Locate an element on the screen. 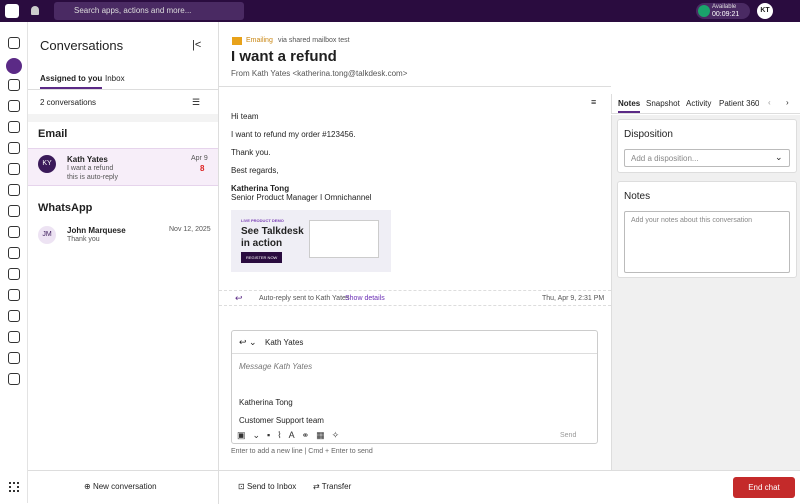  timestamp: Thu, Apr 9, 2:31 PM is located at coordinates (573, 298).